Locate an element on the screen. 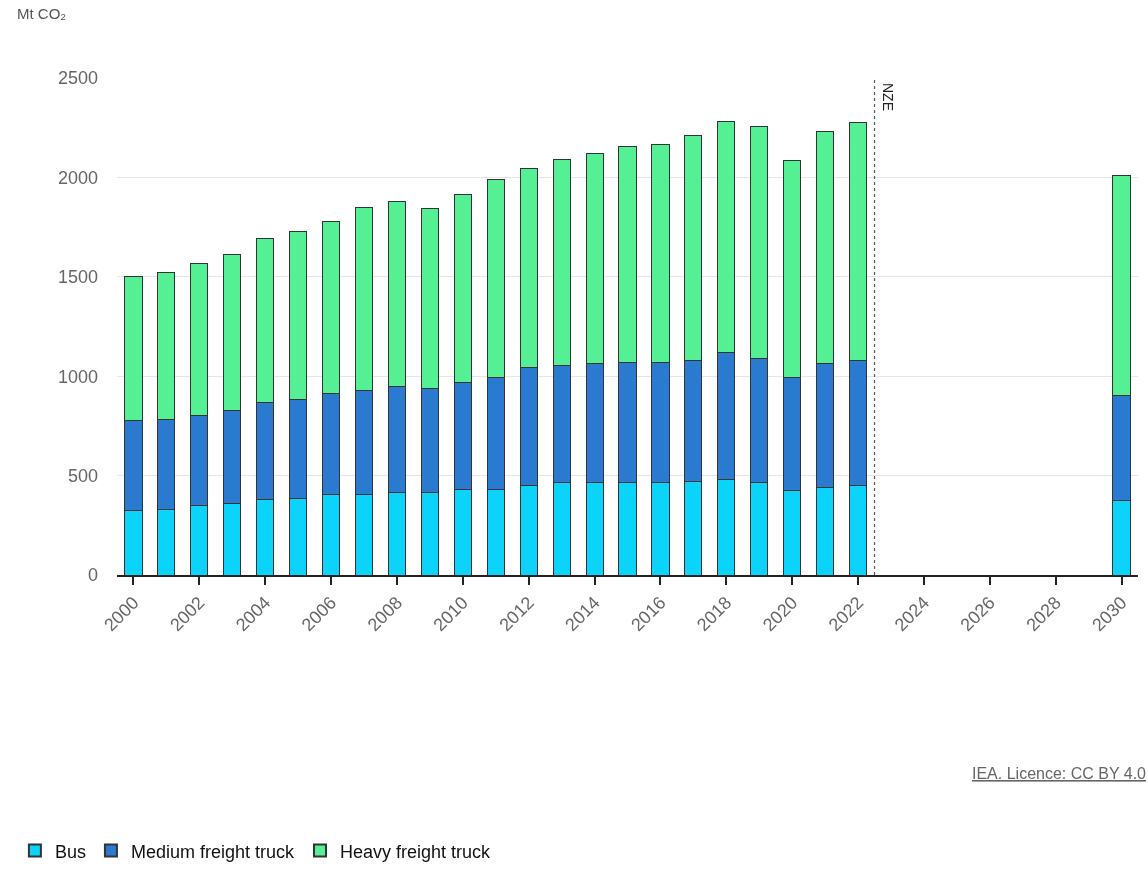 The image size is (1148, 879). ref-line-label: NZE is located at coordinates (888, 96).